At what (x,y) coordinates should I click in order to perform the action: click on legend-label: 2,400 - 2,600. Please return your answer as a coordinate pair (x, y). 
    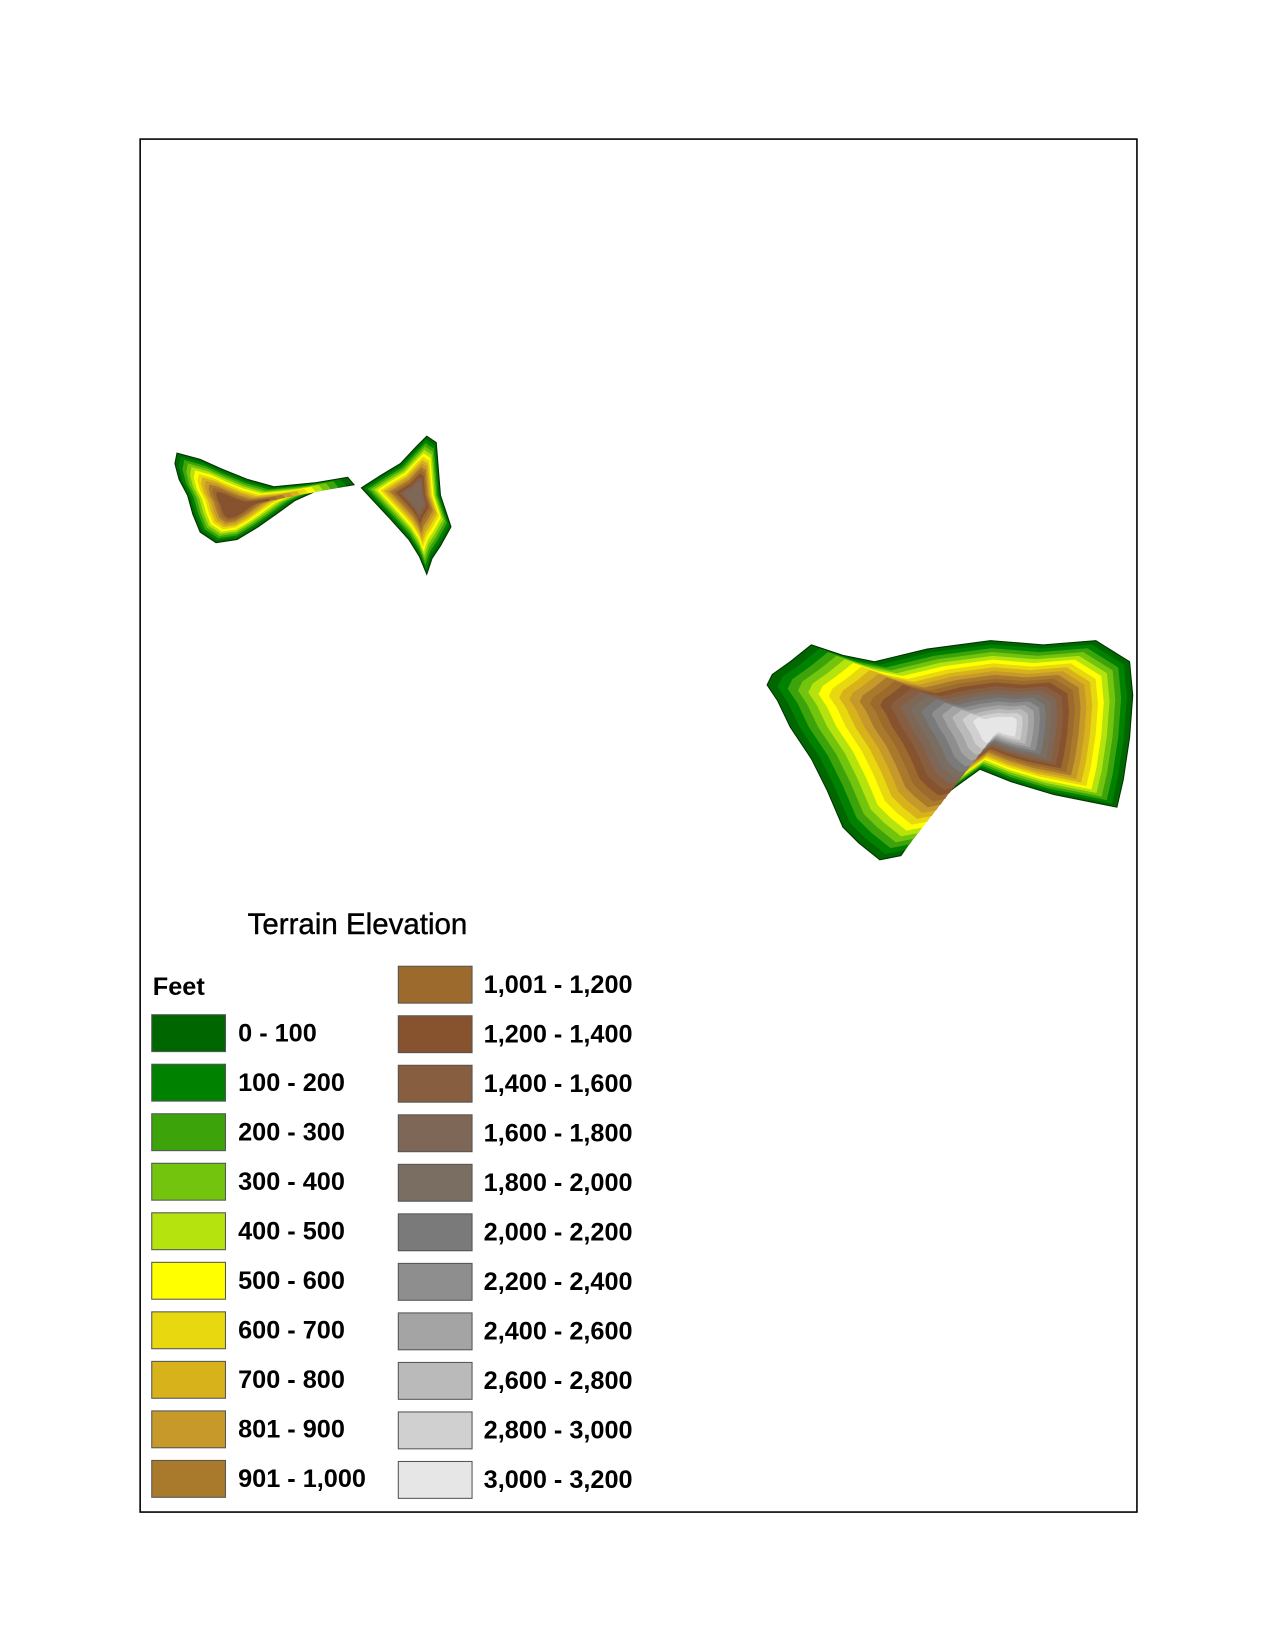
    Looking at the image, I should click on (558, 1332).